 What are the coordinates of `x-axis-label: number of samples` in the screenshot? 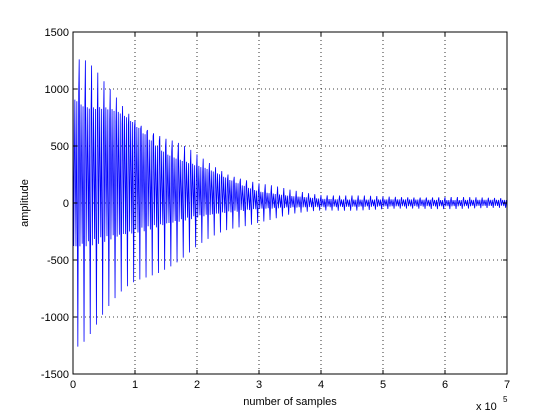 It's located at (290, 402).